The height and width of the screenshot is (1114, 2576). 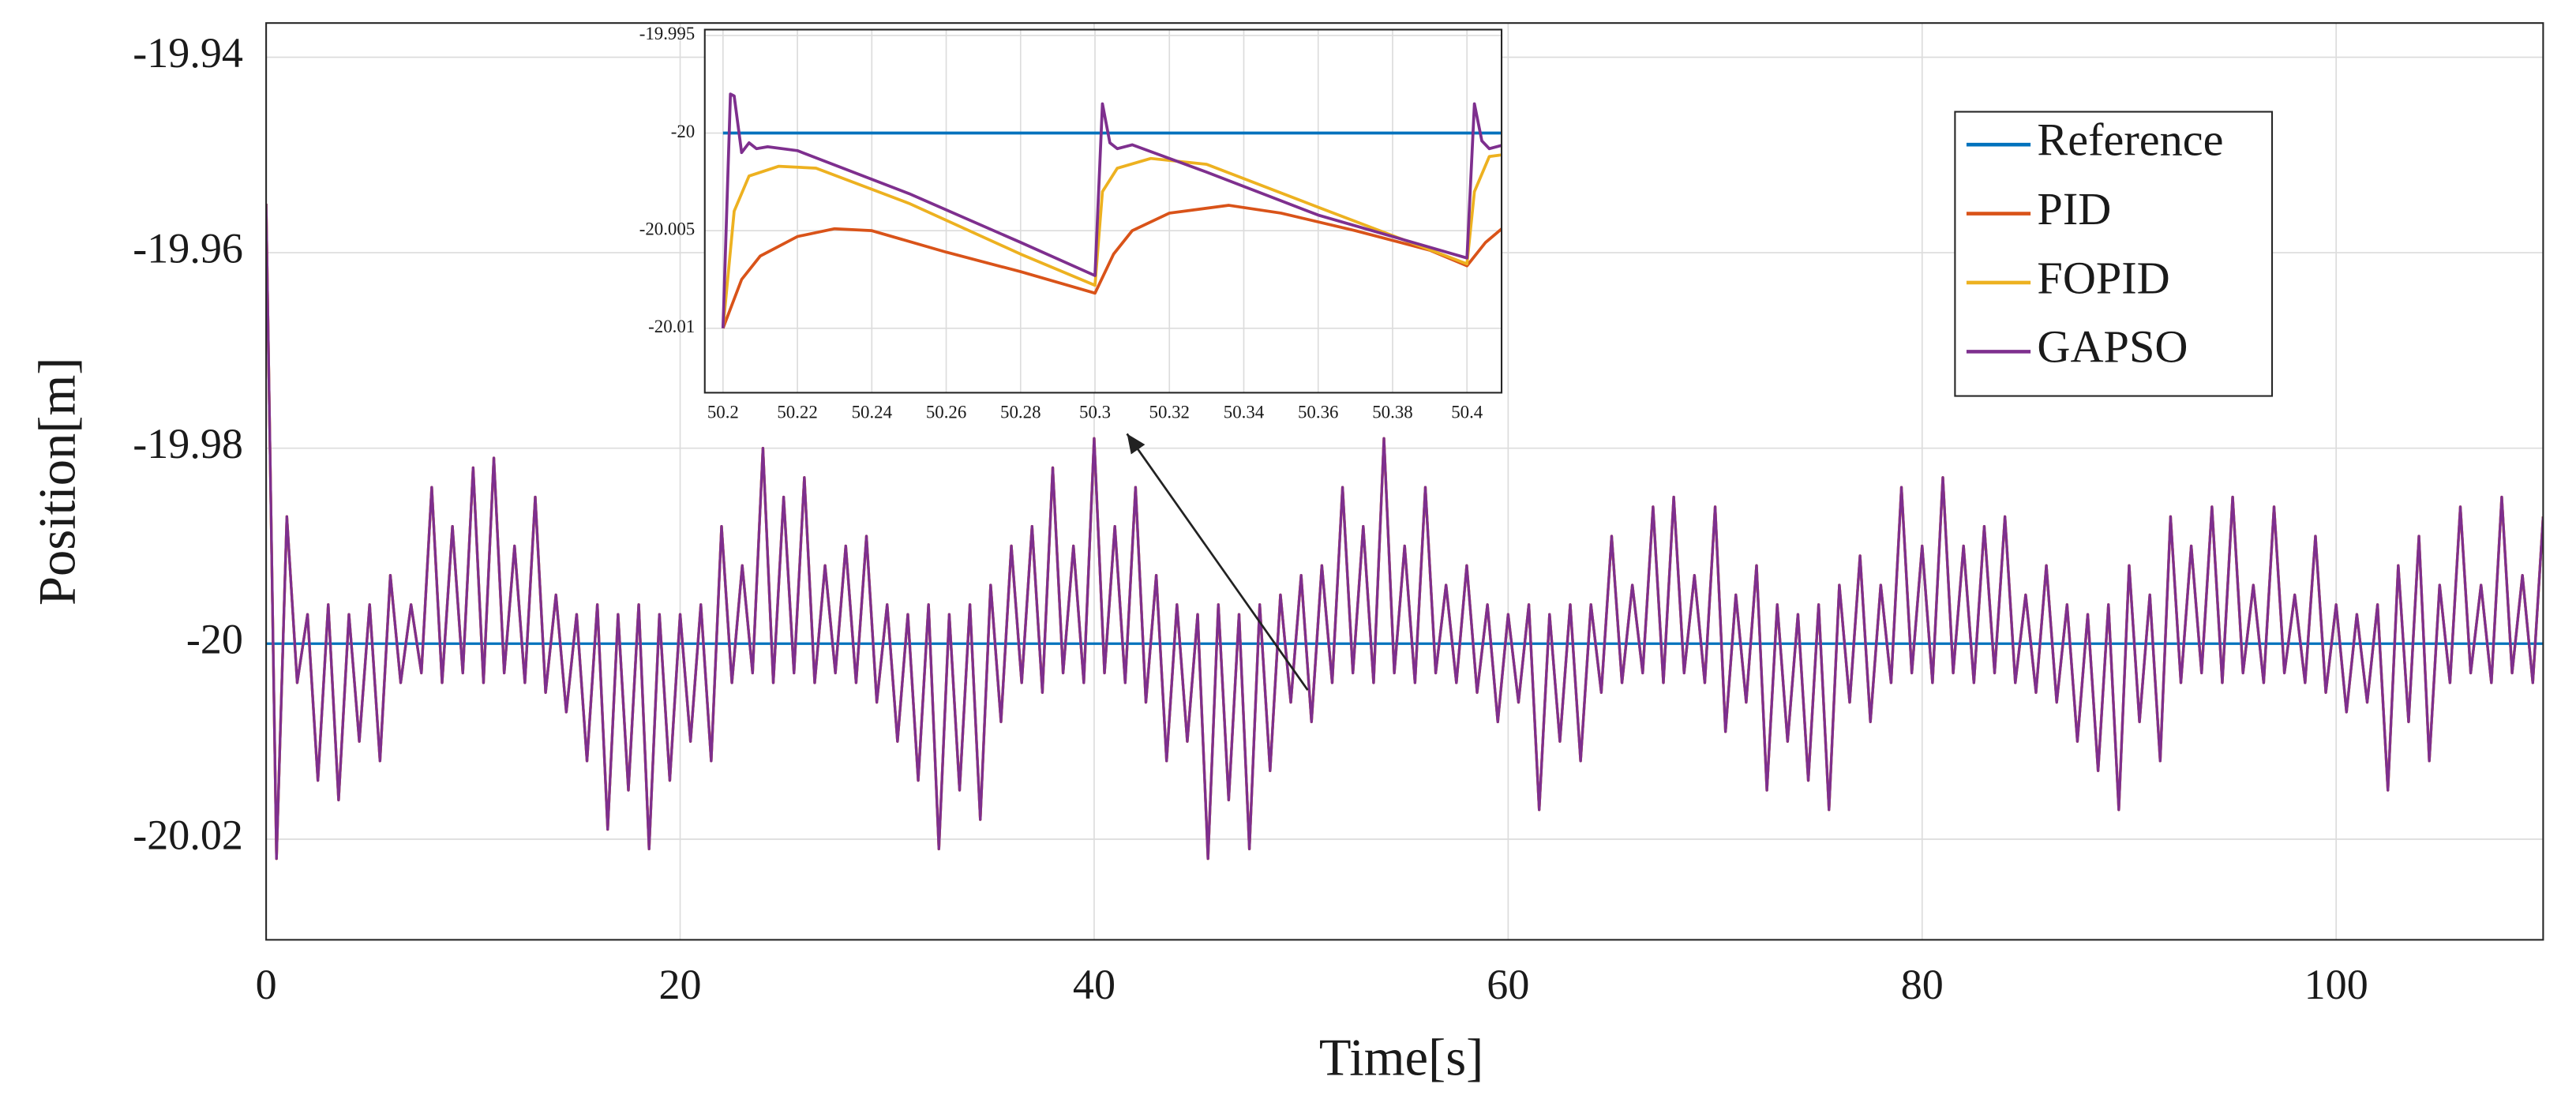 What do you see at coordinates (57, 482) in the screenshot?
I see `y-axis-label: Position[m]` at bounding box center [57, 482].